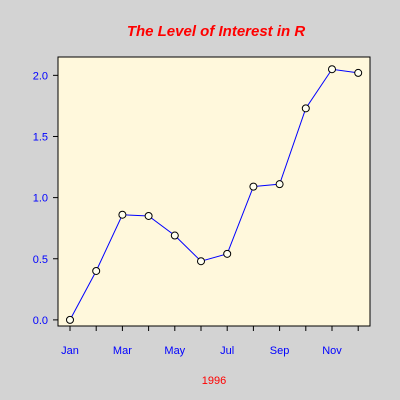  What do you see at coordinates (280, 351) in the screenshot?
I see `x-tick-label: Sep` at bounding box center [280, 351].